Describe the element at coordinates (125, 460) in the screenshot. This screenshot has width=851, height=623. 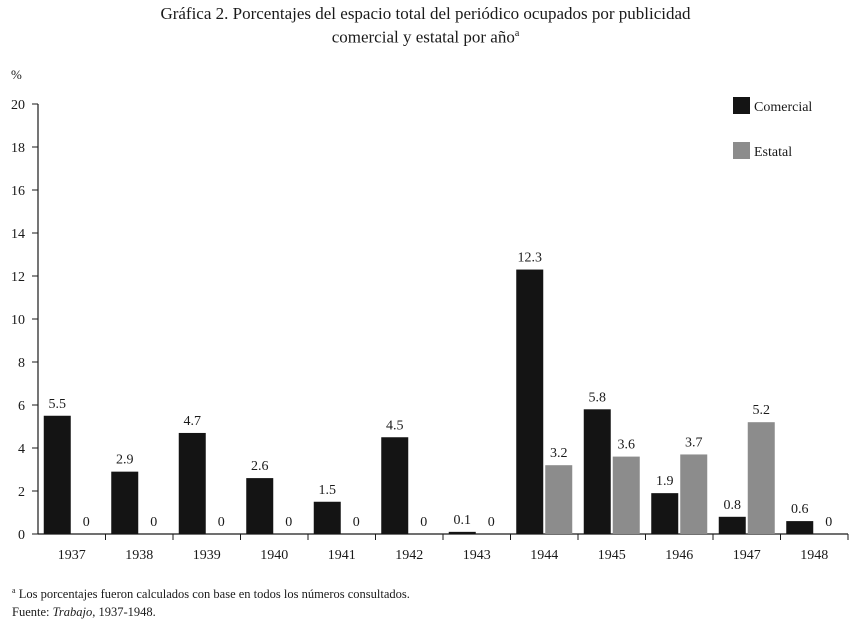
I see `data-label: 2.9` at that location.